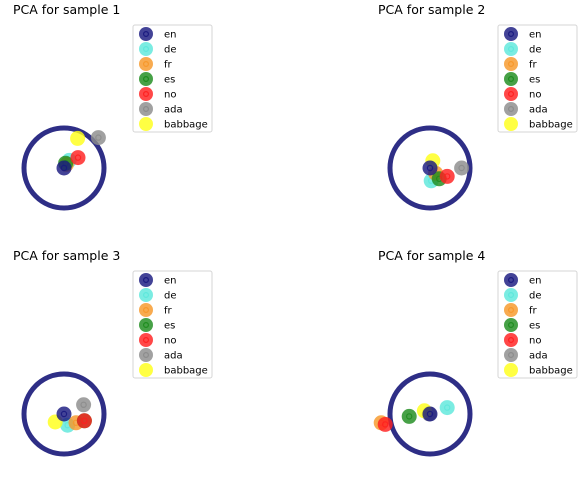 Image resolution: width=588 pixels, height=495 pixels. I want to click on point-de, so click(447, 408).